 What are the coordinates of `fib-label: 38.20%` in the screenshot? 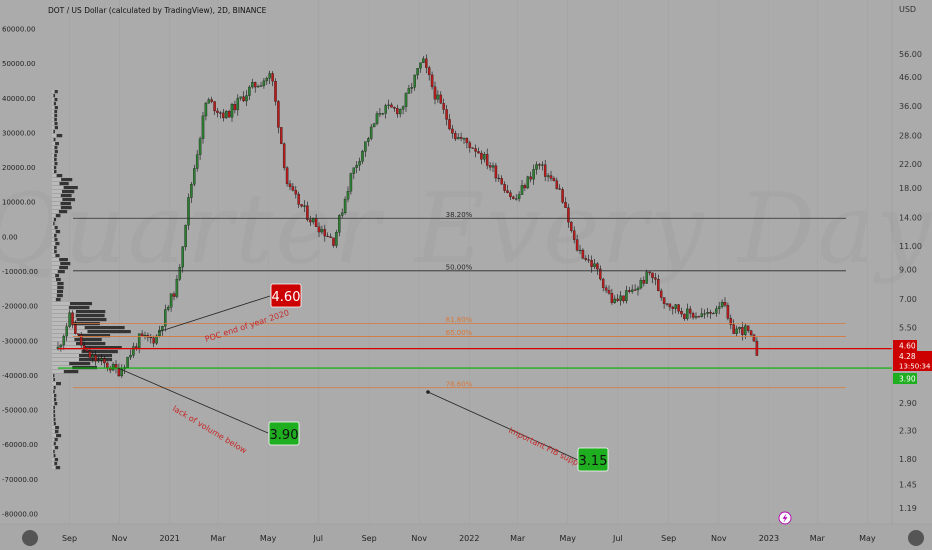 It's located at (459, 215).